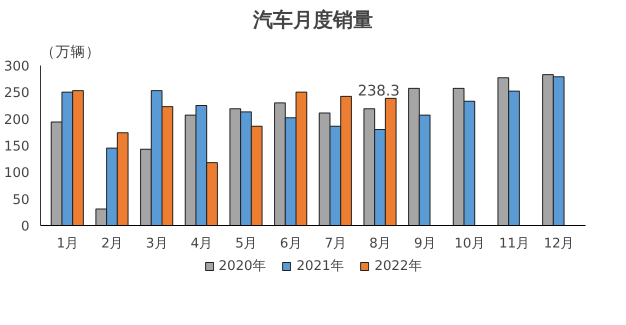 This screenshot has height=325, width=626. Describe the element at coordinates (242, 266) in the screenshot. I see `legend-label: 2020年` at that location.